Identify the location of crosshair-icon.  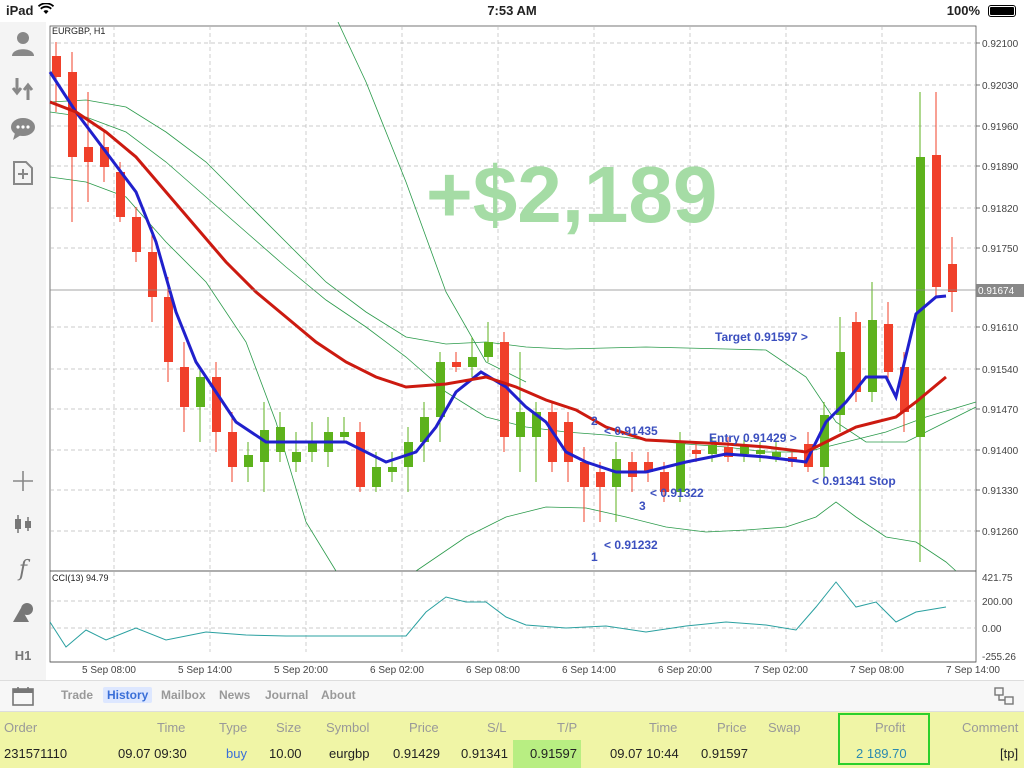
(23, 481).